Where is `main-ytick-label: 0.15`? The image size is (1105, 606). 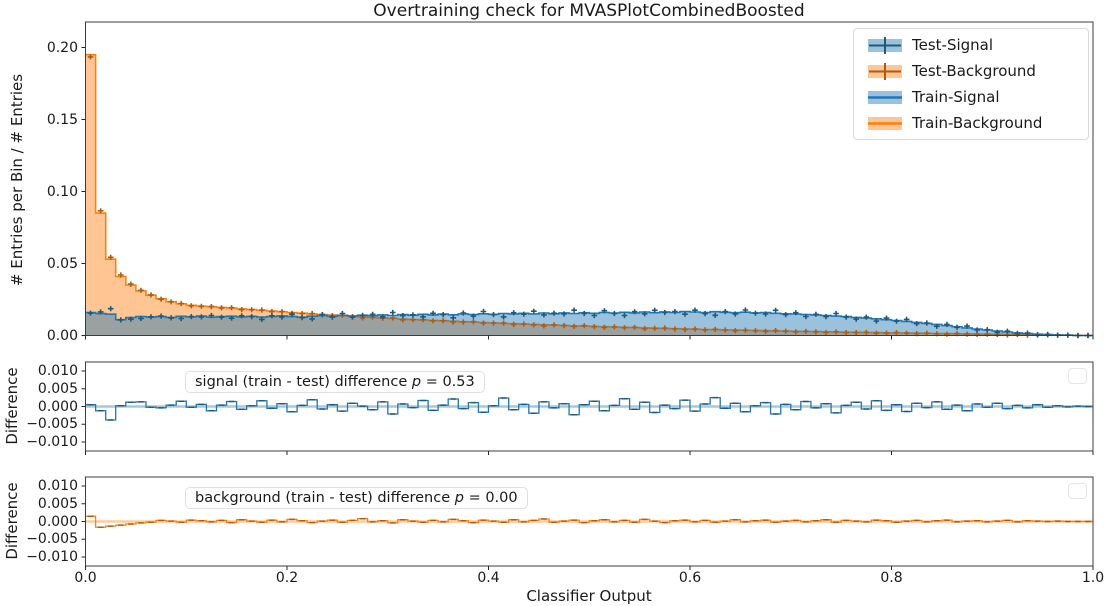
main-ytick-label: 0.15 is located at coordinates (62, 119).